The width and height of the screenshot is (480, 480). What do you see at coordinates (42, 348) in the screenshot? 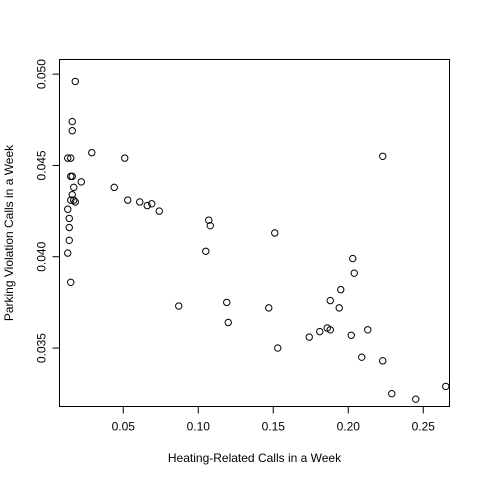
I see `y-tick-label: 0.035` at bounding box center [42, 348].